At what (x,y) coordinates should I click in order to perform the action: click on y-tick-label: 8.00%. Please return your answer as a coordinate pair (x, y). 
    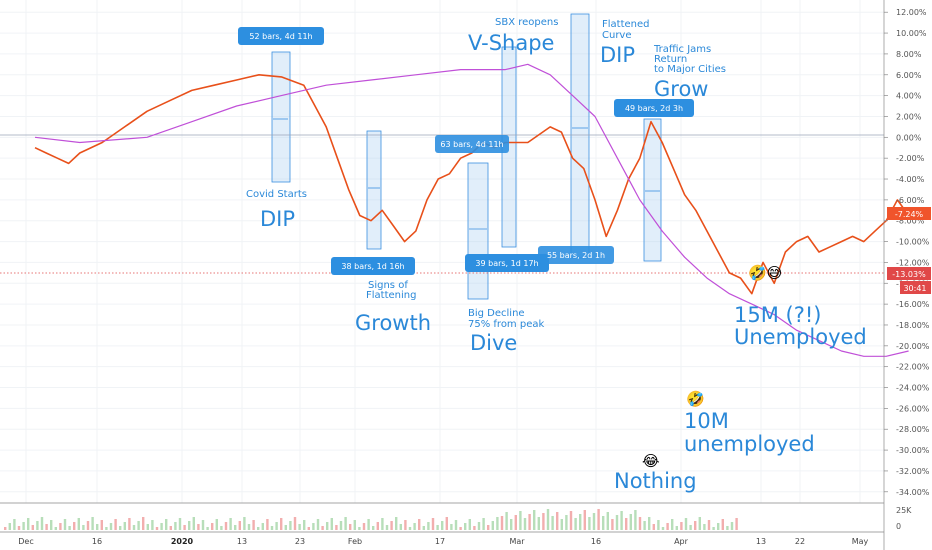
    Looking at the image, I should click on (909, 54).